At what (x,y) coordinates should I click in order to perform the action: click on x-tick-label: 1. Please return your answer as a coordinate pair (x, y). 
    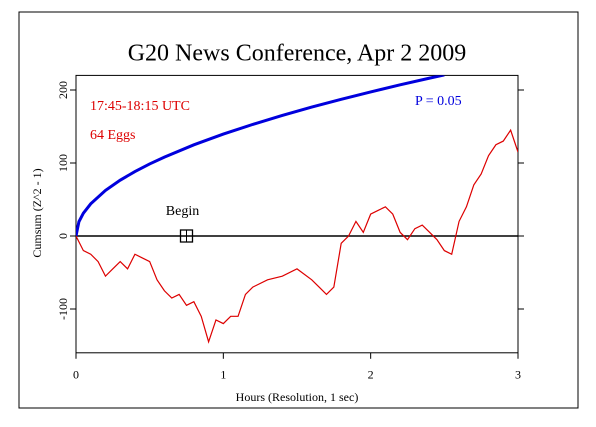
    Looking at the image, I should click on (223, 375).